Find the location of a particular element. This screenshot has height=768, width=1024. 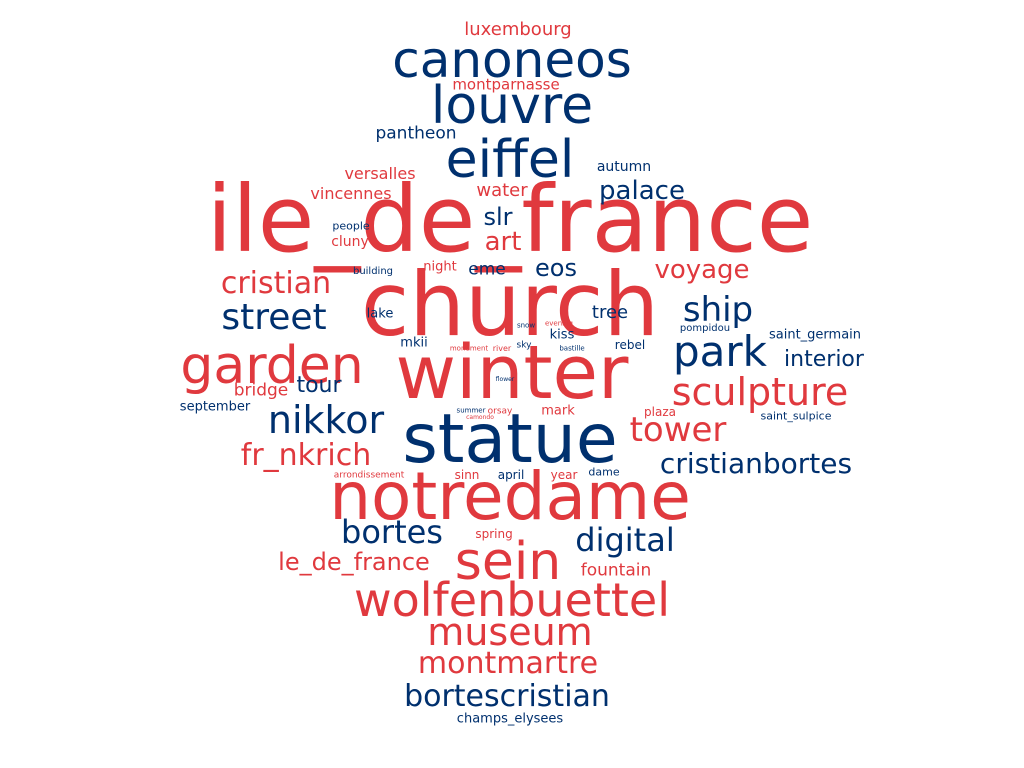

word-rebel: rebel is located at coordinates (630, 345).